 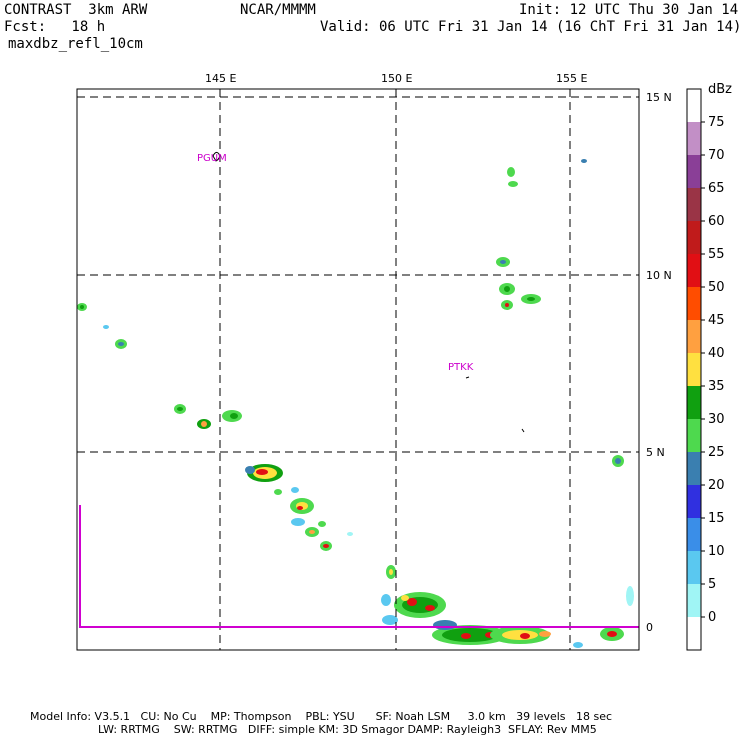 What do you see at coordinates (716, 221) in the screenshot?
I see `colorbar-label: 60` at bounding box center [716, 221].